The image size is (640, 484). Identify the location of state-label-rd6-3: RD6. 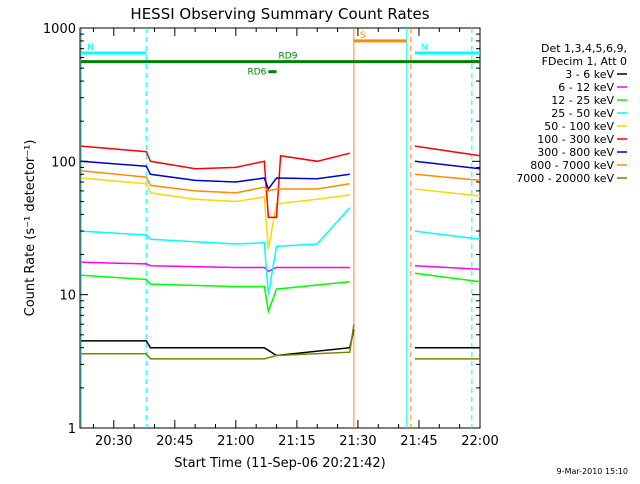
(256, 73).